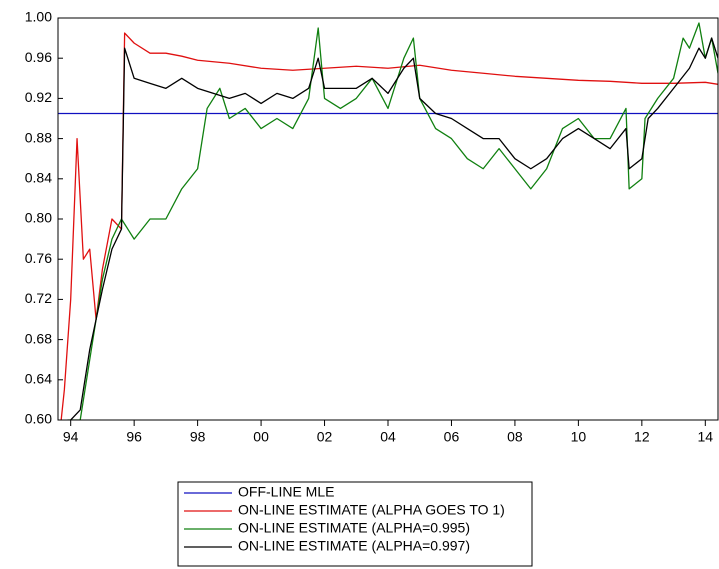  I want to click on x-tick-label: 08, so click(515, 437).